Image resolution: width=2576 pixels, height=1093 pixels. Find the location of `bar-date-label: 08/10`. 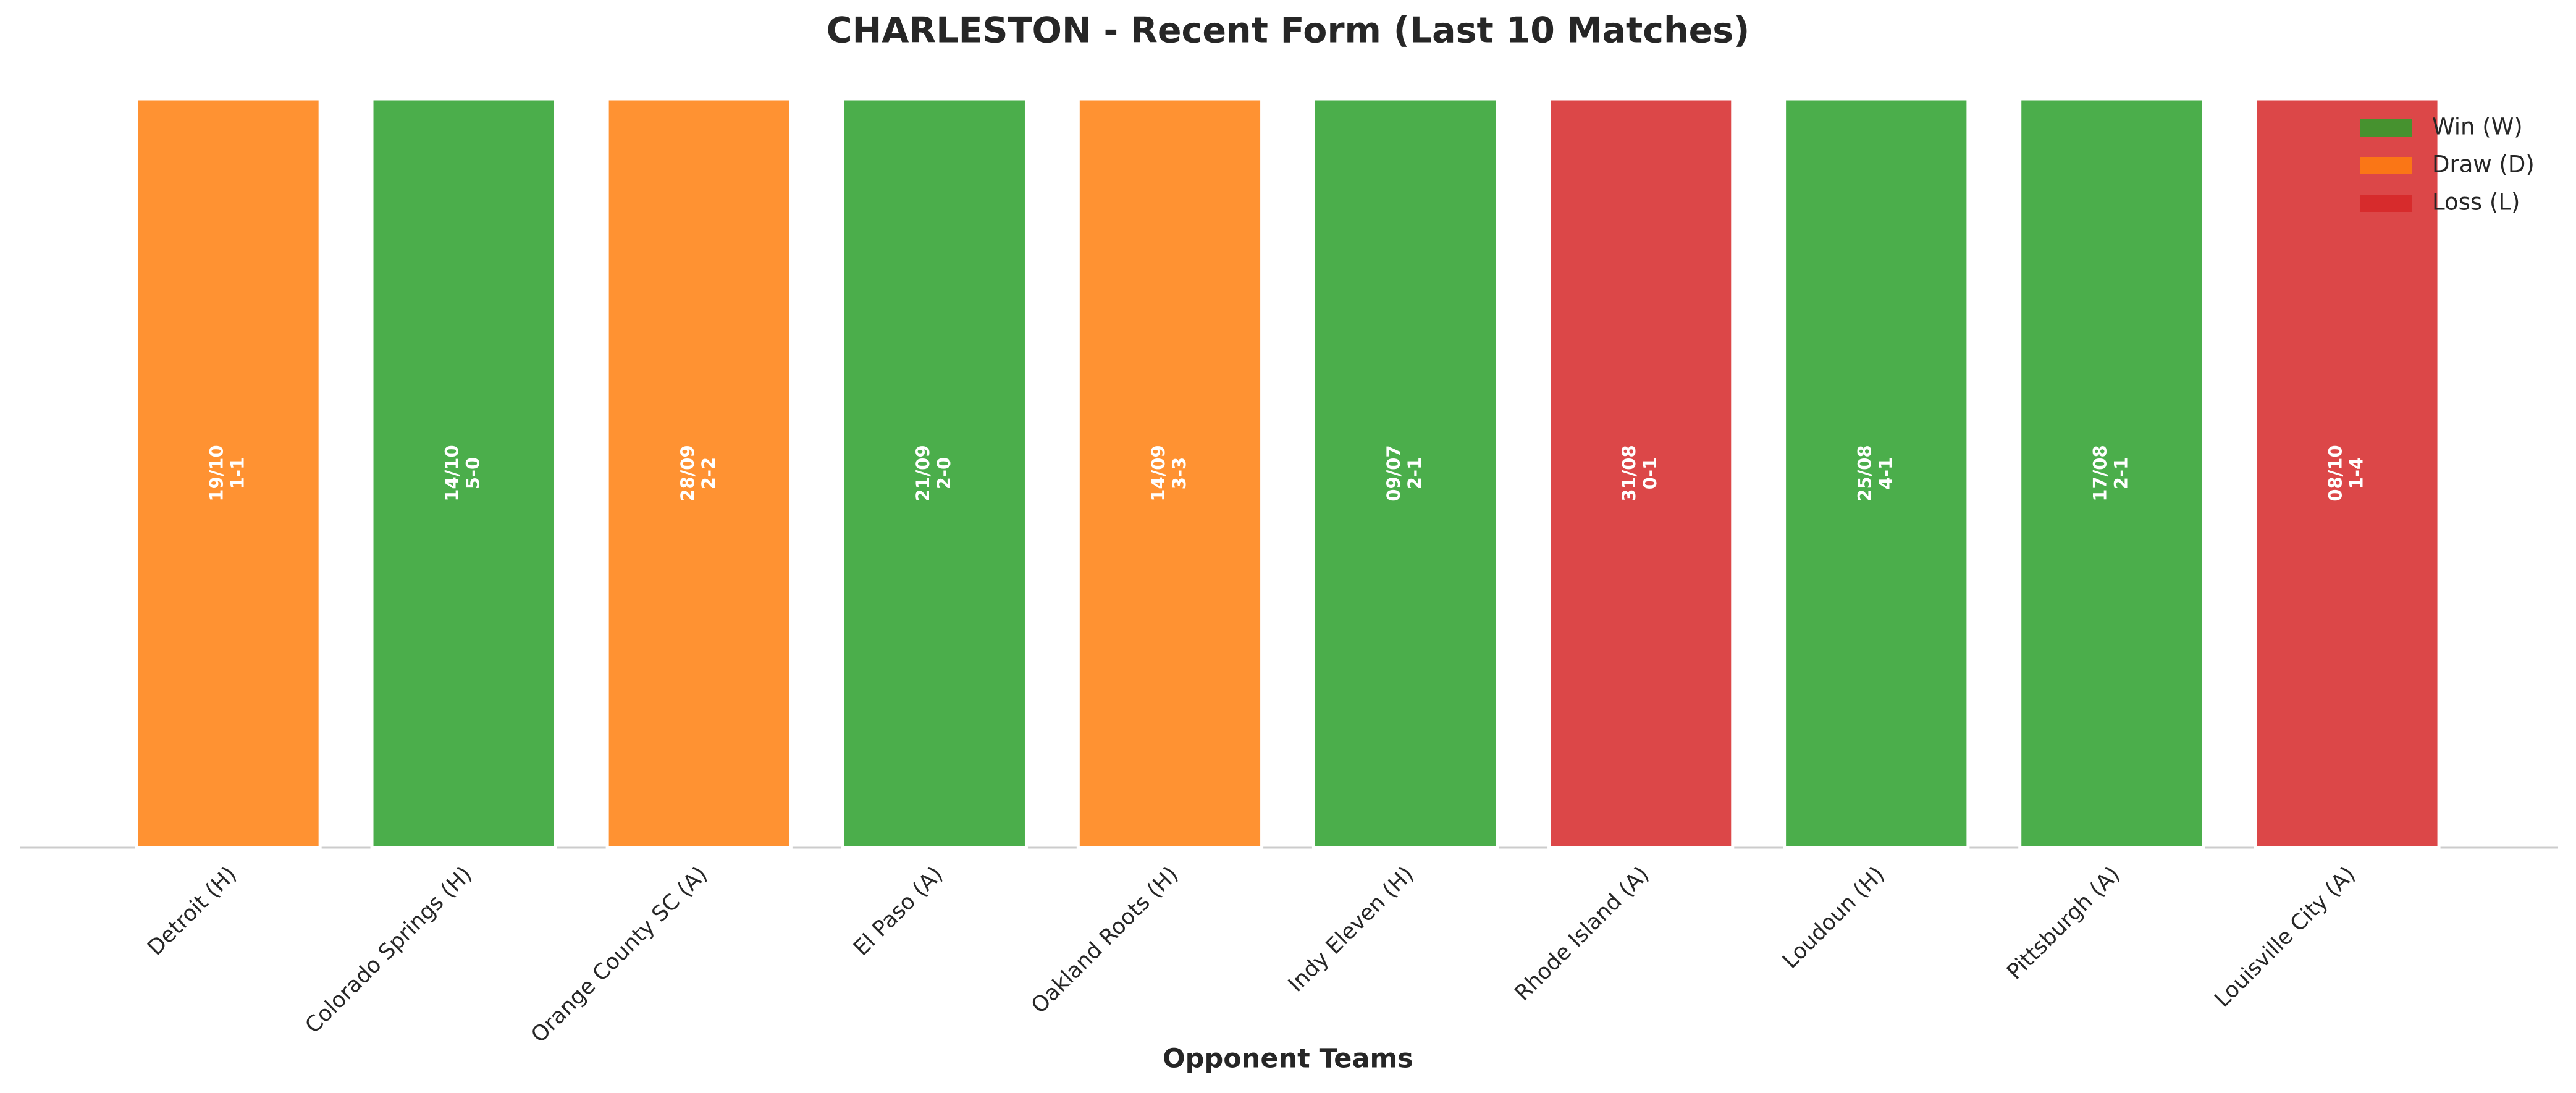

bar-date-label: 08/10 is located at coordinates (2335, 473).